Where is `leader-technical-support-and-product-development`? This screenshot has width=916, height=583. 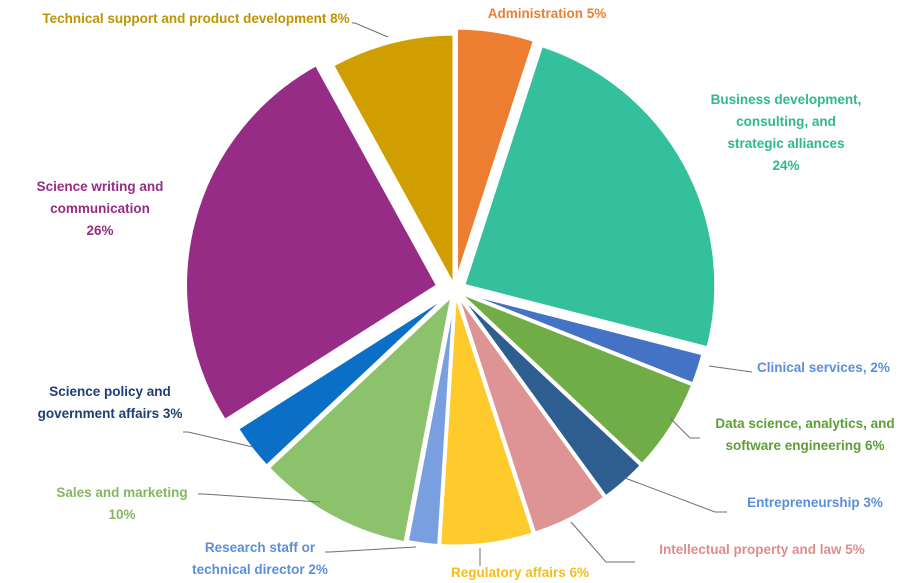
leader-technical-support-and-product-development is located at coordinates (370, 30).